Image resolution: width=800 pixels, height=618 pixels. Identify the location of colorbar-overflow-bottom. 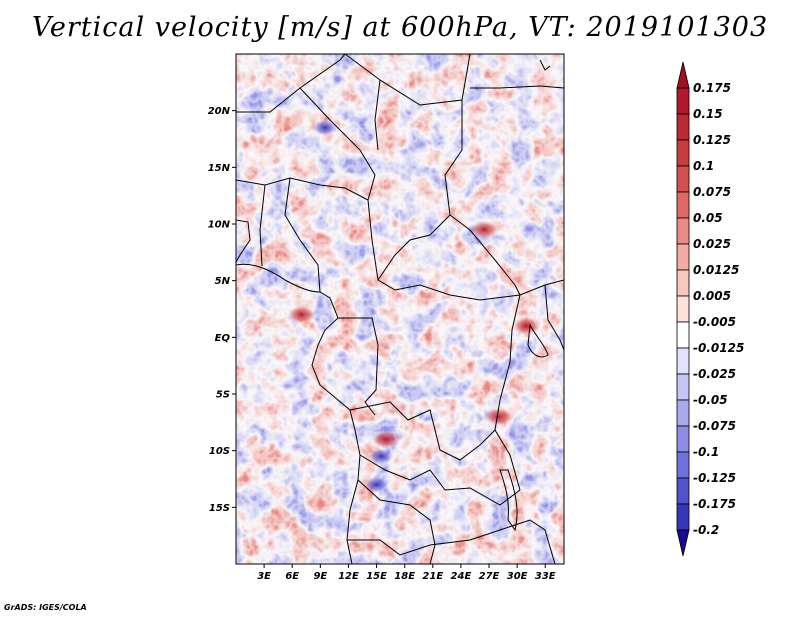
(683, 543).